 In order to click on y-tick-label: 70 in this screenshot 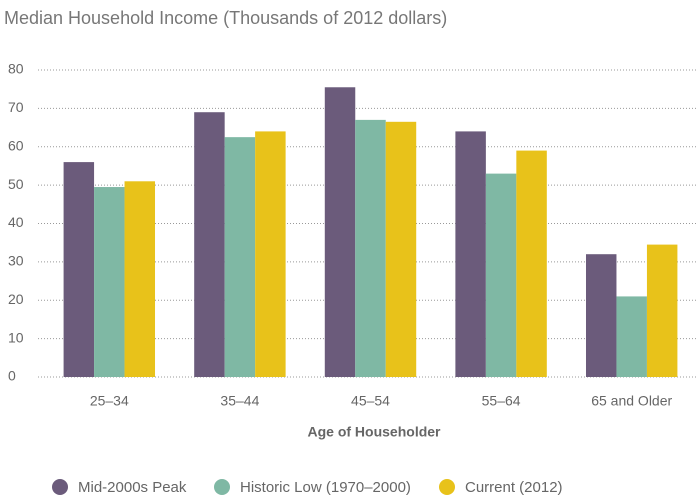, I will do `click(16, 107)`.